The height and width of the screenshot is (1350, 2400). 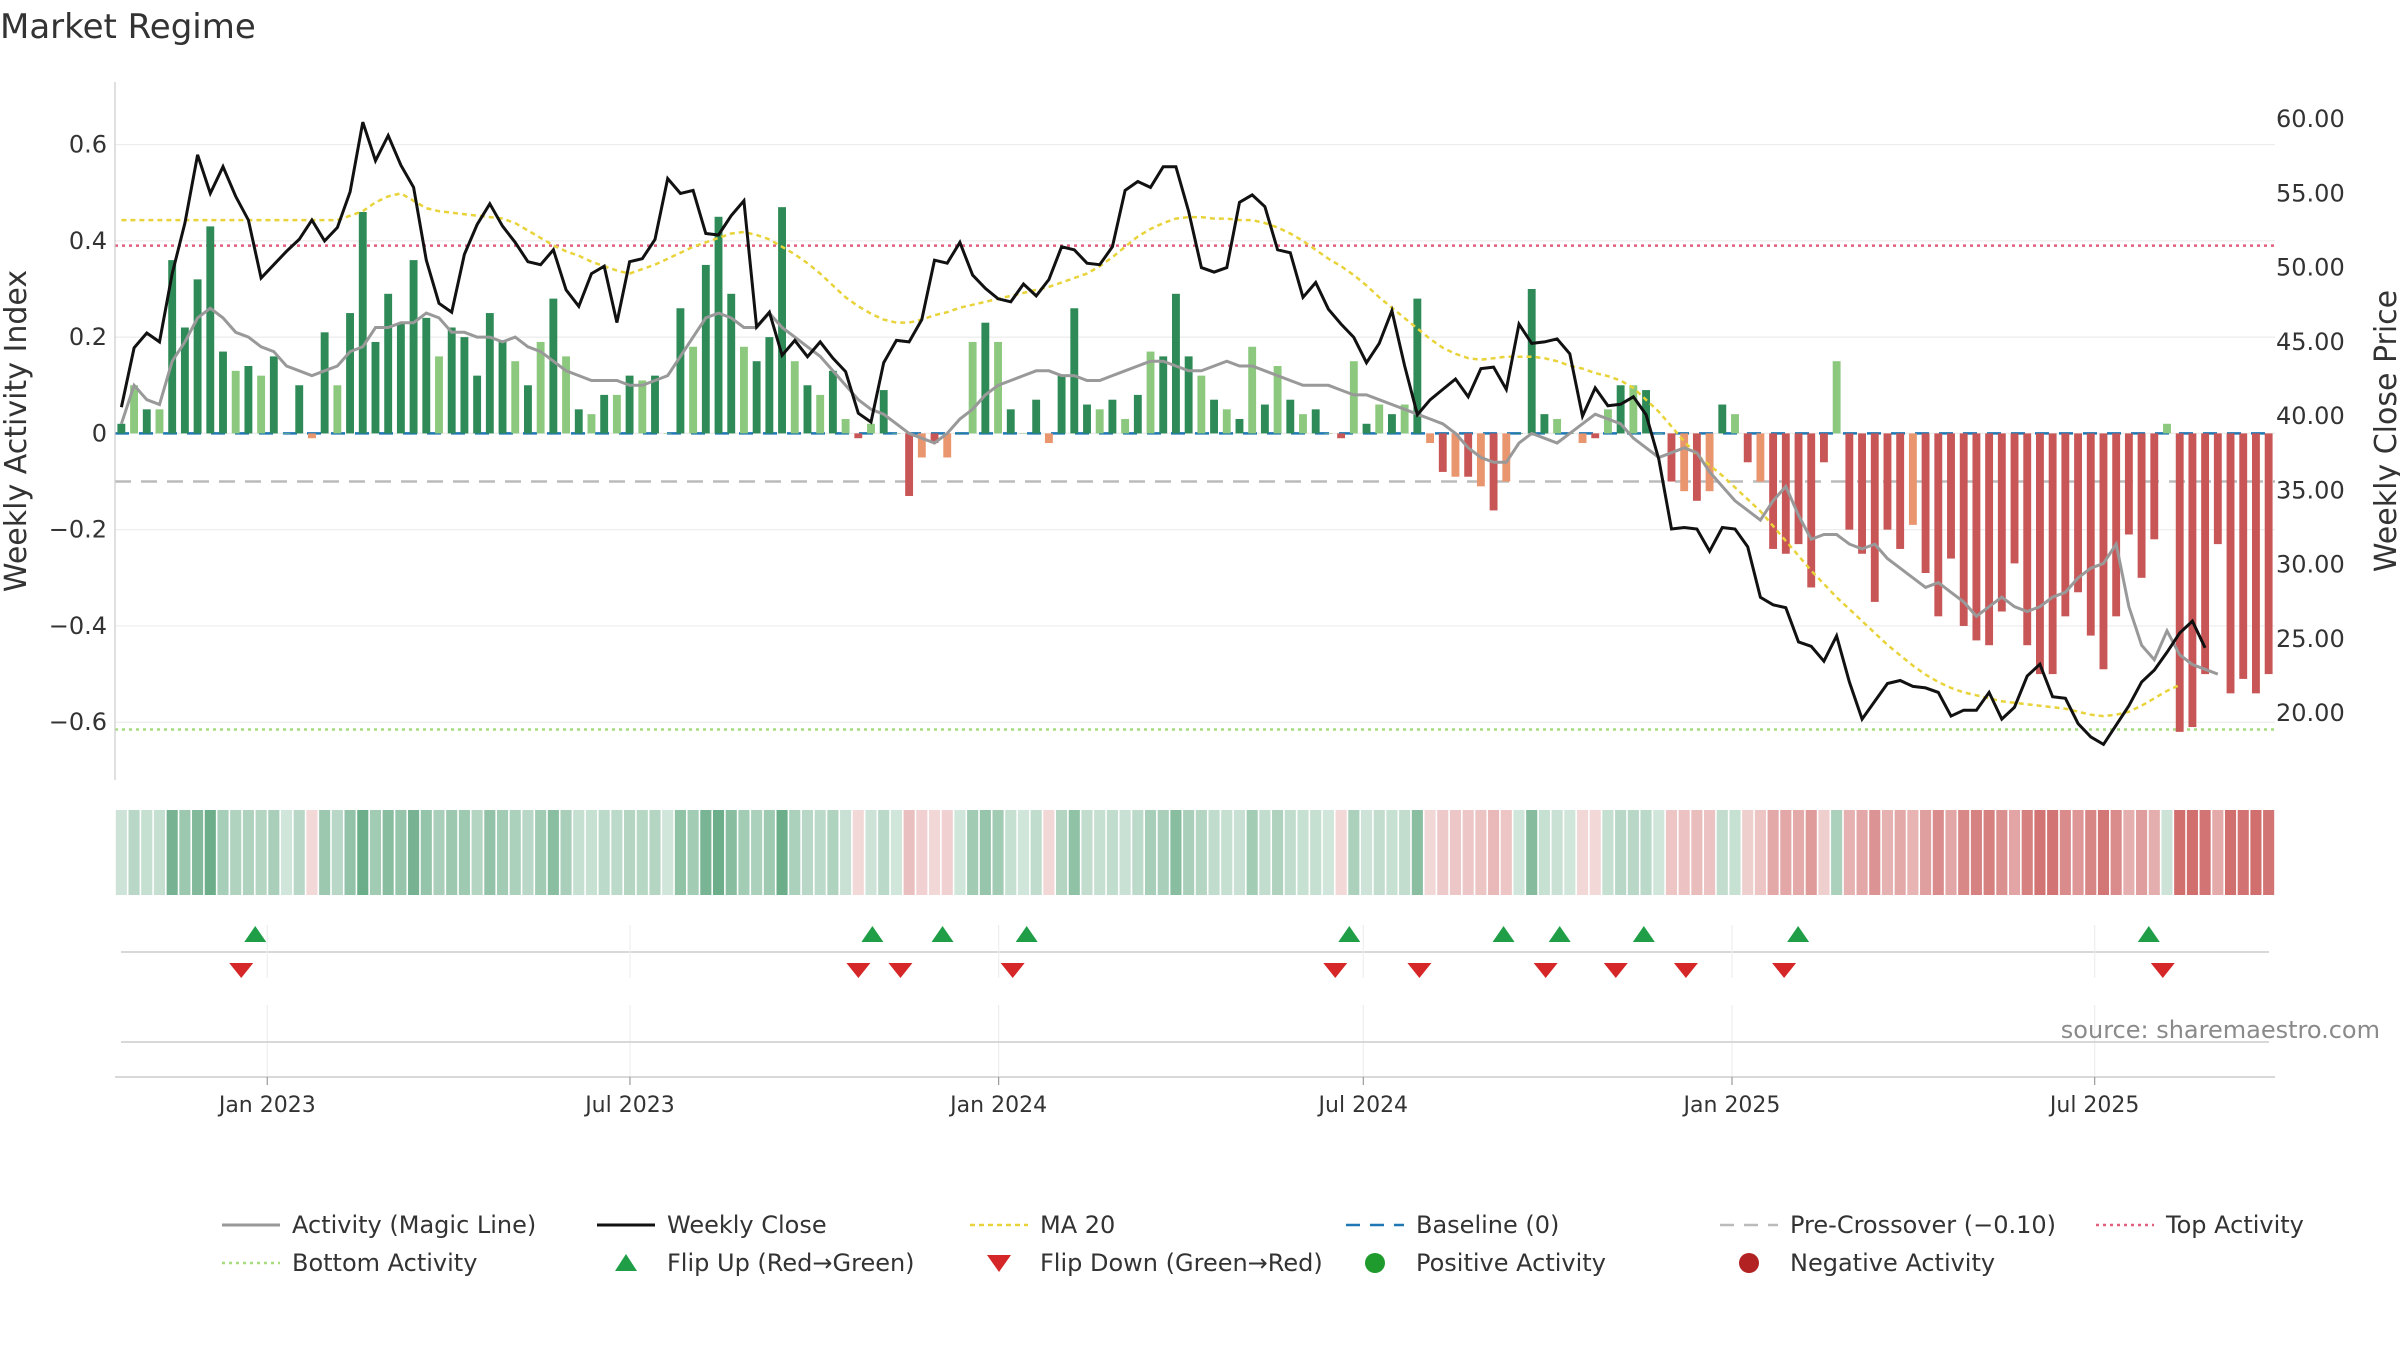 What do you see at coordinates (1888, 1225) in the screenshot?
I see `legend-item: Pre-Crossover (−0.10)` at bounding box center [1888, 1225].